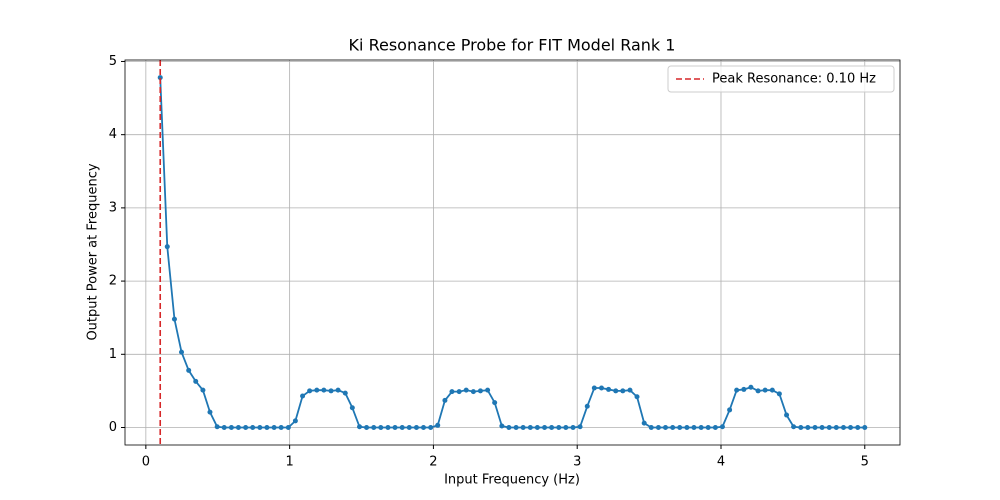  What do you see at coordinates (577, 462) in the screenshot?
I see `x-tick-label: 3` at bounding box center [577, 462].